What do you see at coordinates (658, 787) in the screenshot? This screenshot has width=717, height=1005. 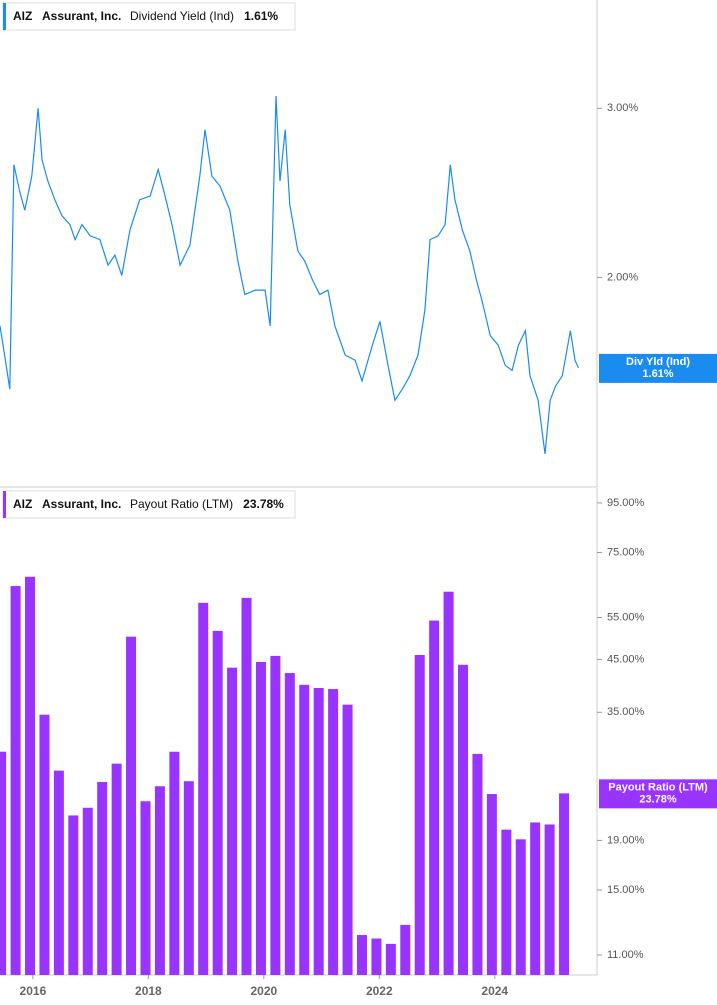 I see `flag-name: Payout Ratio (LTM)` at bounding box center [658, 787].